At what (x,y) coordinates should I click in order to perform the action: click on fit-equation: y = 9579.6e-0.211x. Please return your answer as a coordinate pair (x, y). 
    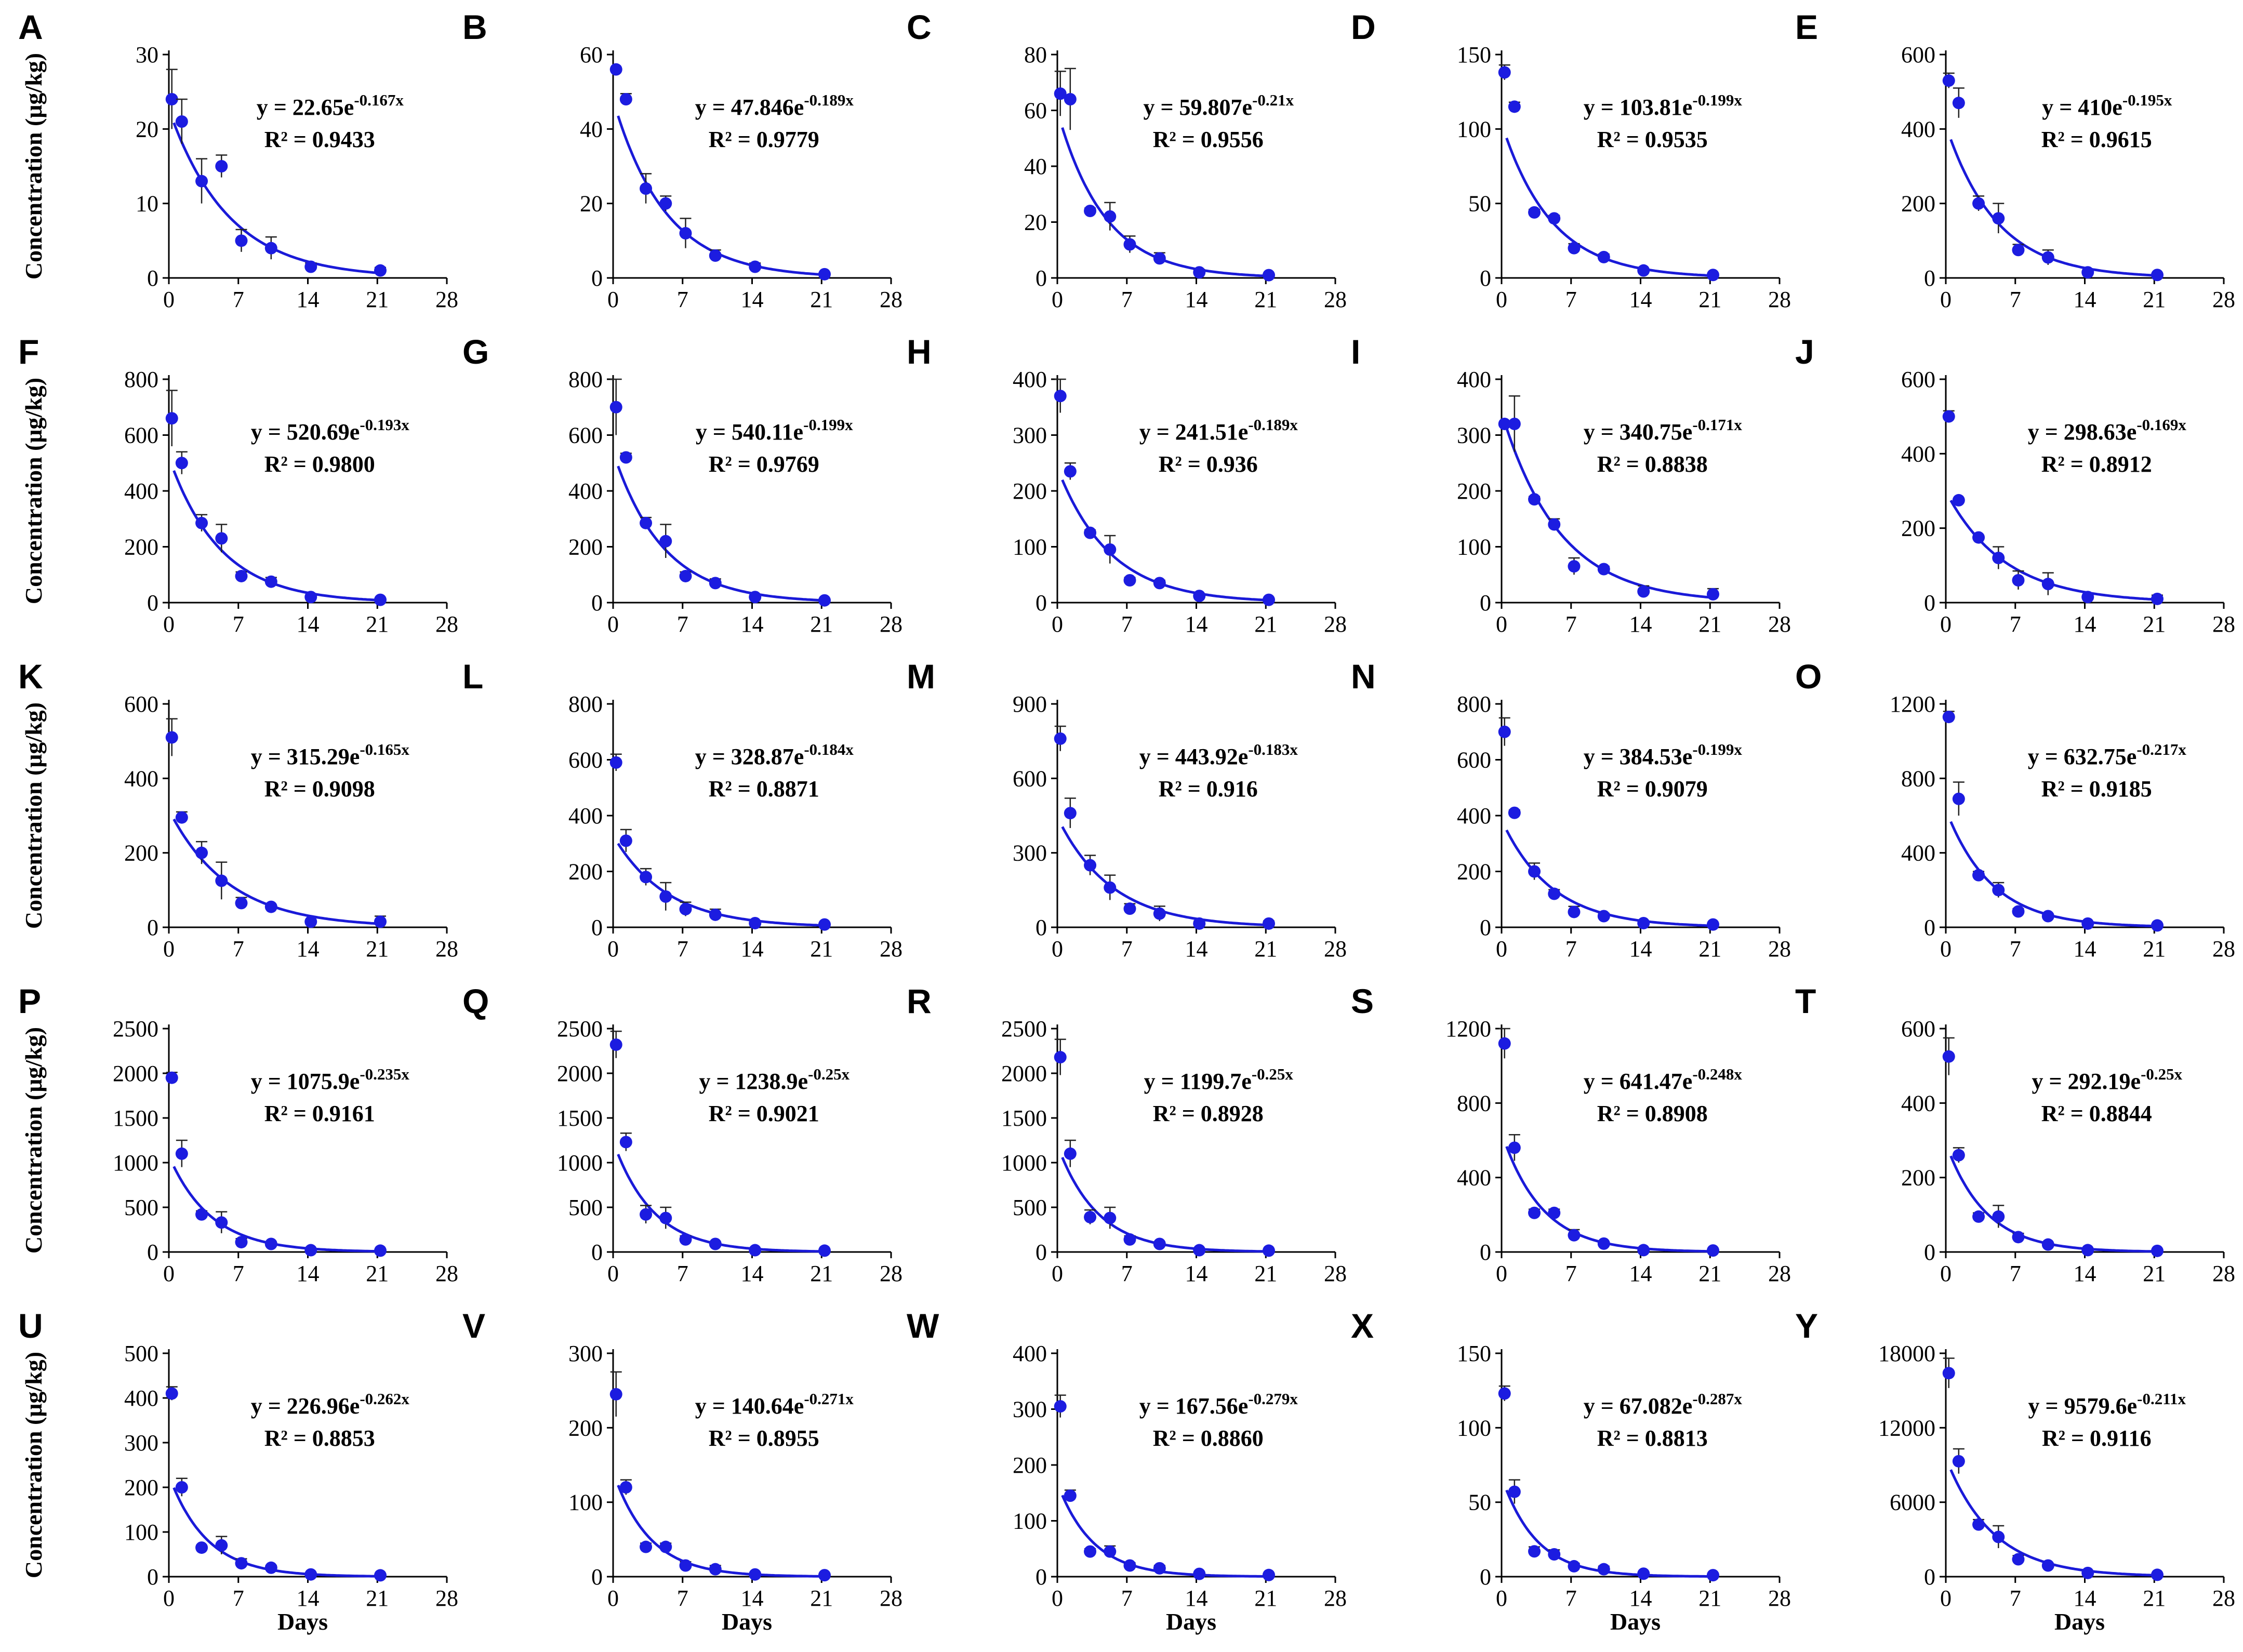
    Looking at the image, I should click on (2107, 1404).